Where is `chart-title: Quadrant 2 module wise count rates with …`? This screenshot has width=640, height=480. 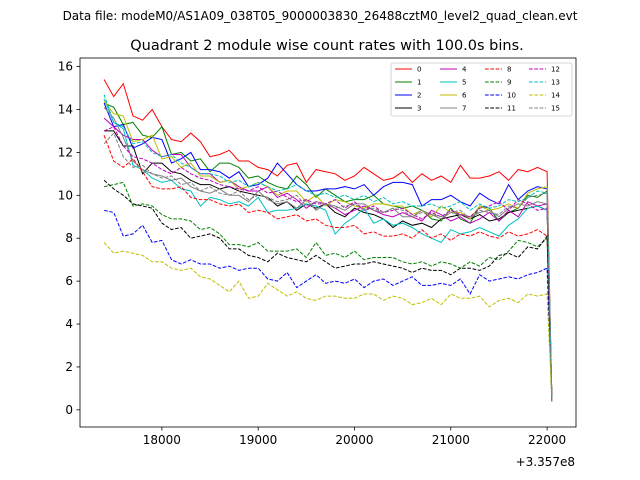 chart-title: Quadrant 2 module wise count rates with … is located at coordinates (327, 46).